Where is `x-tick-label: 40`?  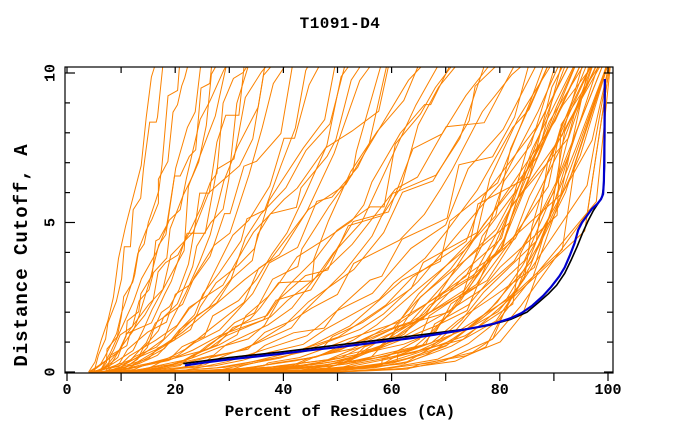
x-tick-label: 40 is located at coordinates (283, 390).